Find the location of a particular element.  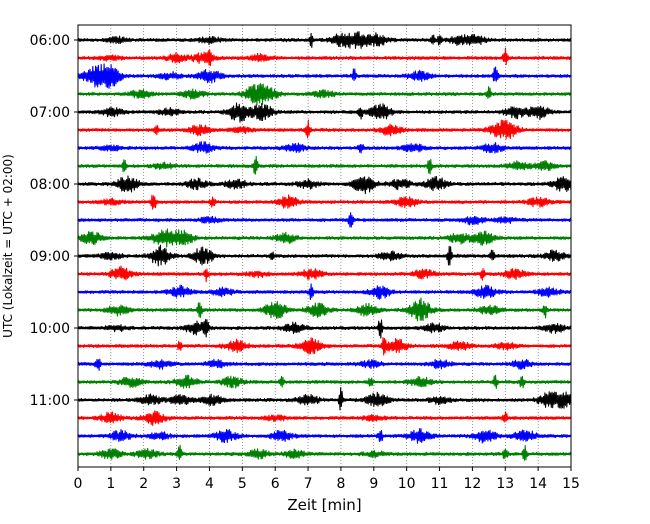

x-tick-label: 5 is located at coordinates (242, 484).